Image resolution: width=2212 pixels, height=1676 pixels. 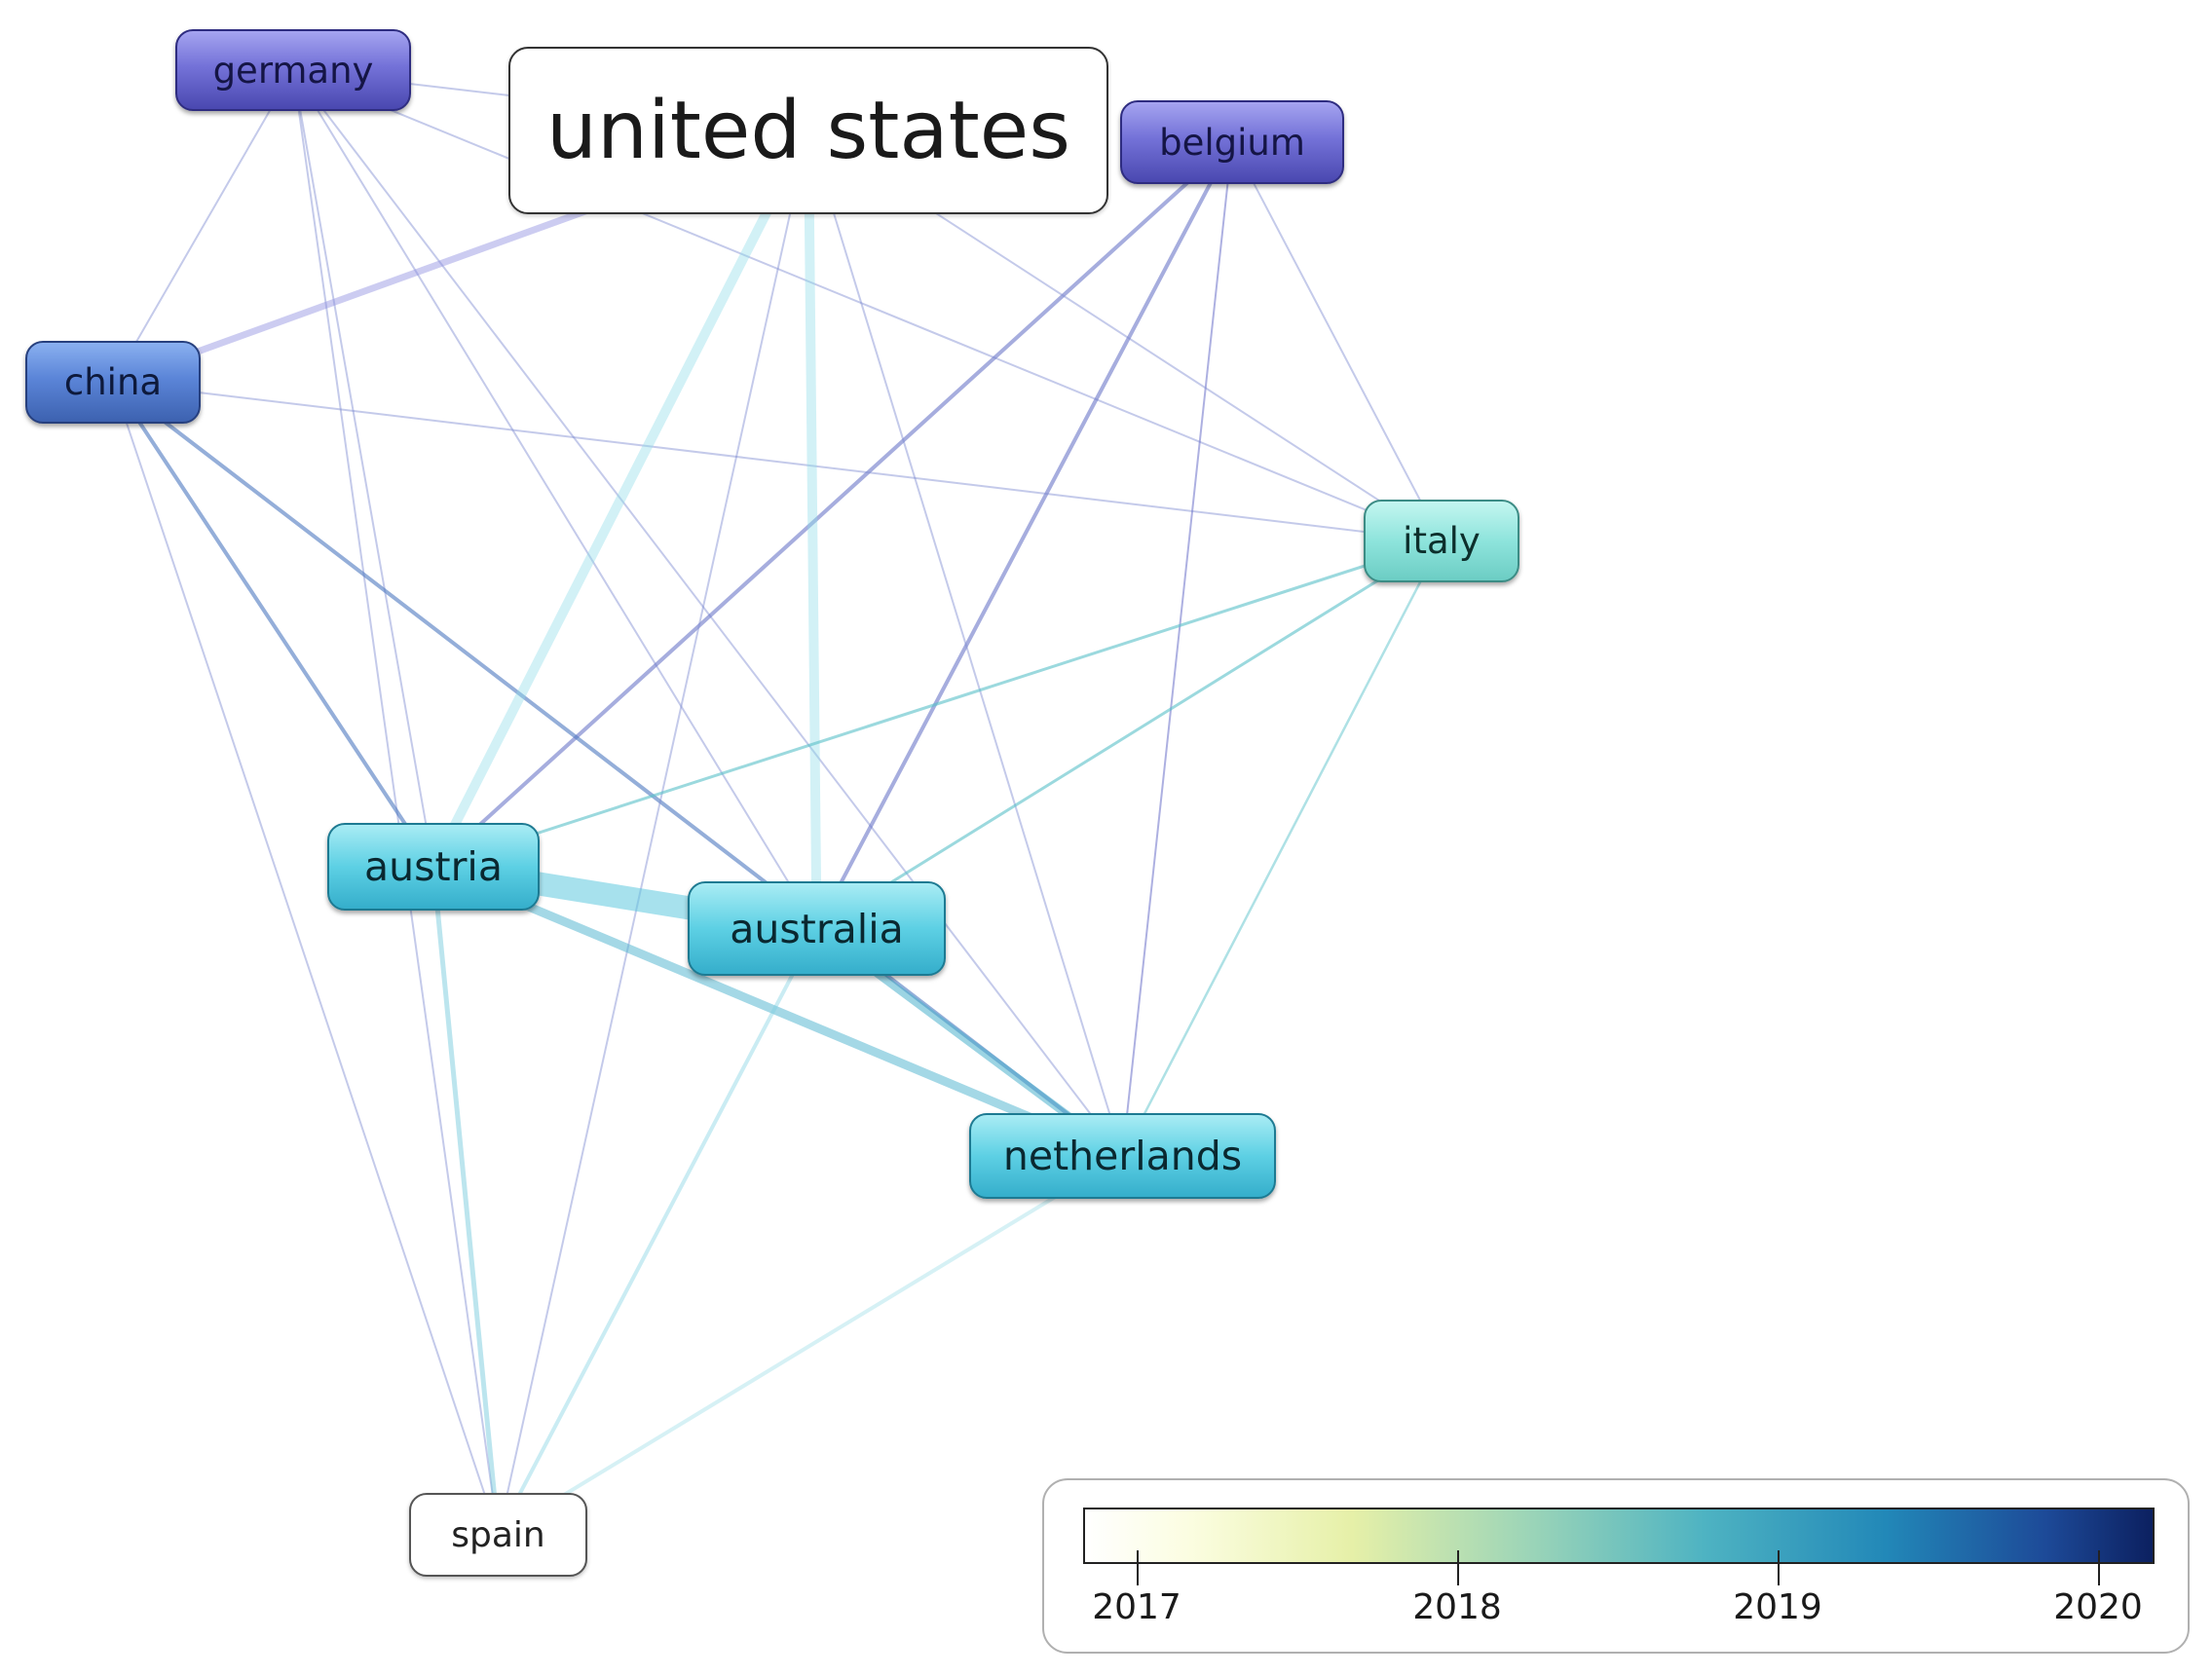 I want to click on edge-germany-austria, so click(x=363, y=468).